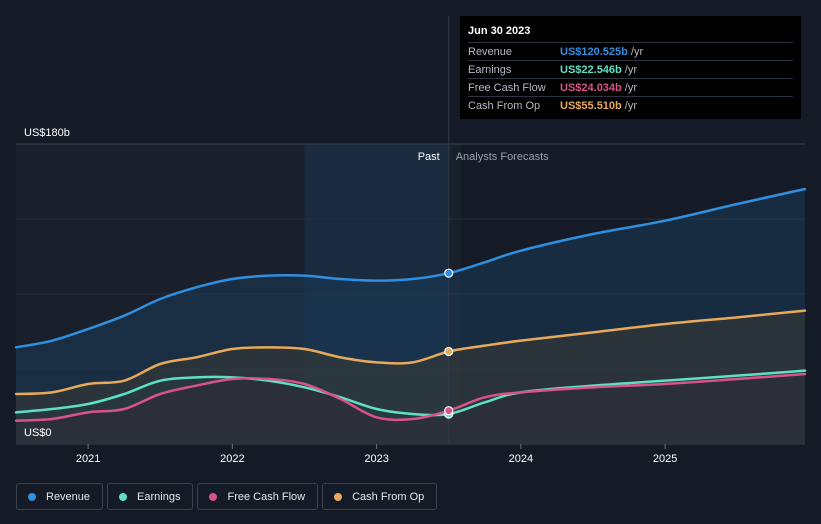  What do you see at coordinates (68, 496) in the screenshot?
I see `legend-label: Revenue` at bounding box center [68, 496].